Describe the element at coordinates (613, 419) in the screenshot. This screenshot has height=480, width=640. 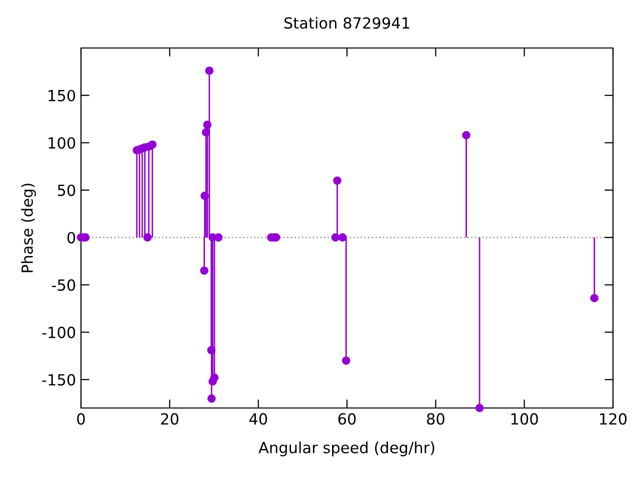
I see `x-tick-label: 120` at that location.